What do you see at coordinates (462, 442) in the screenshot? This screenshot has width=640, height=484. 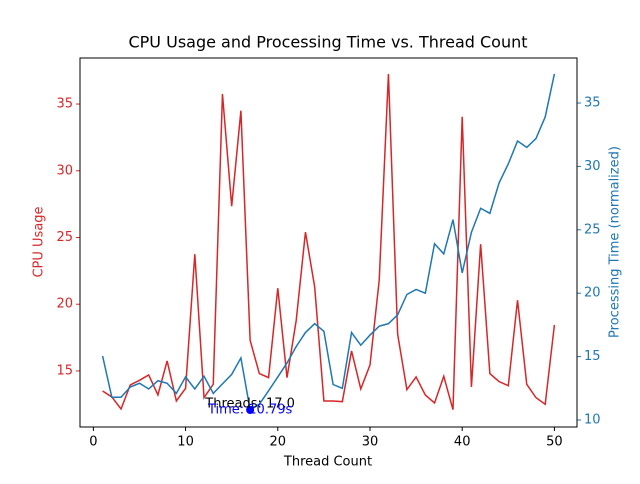 I see `x-tick-label: 40` at bounding box center [462, 442].